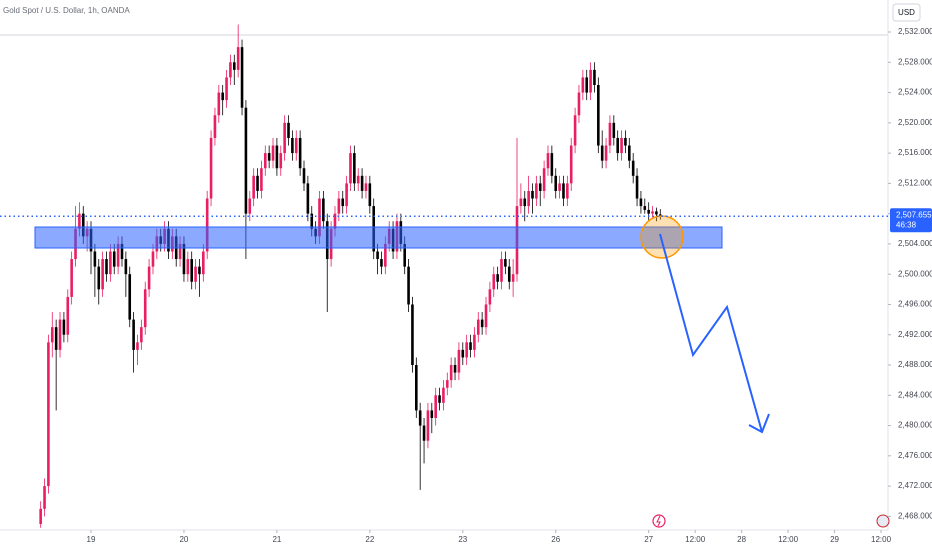 Image resolution: width=932 pixels, height=550 pixels. What do you see at coordinates (915, 273) in the screenshot?
I see `y-tick-label: 2,500.000` at bounding box center [915, 273].